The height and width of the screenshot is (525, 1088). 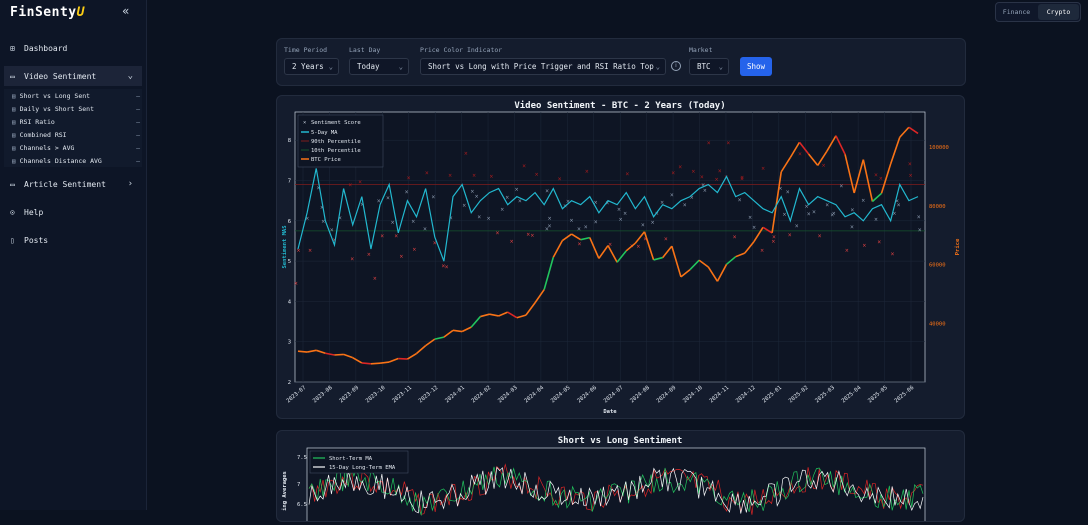 What do you see at coordinates (701, 50) in the screenshot?
I see `market-label: Market` at bounding box center [701, 50].